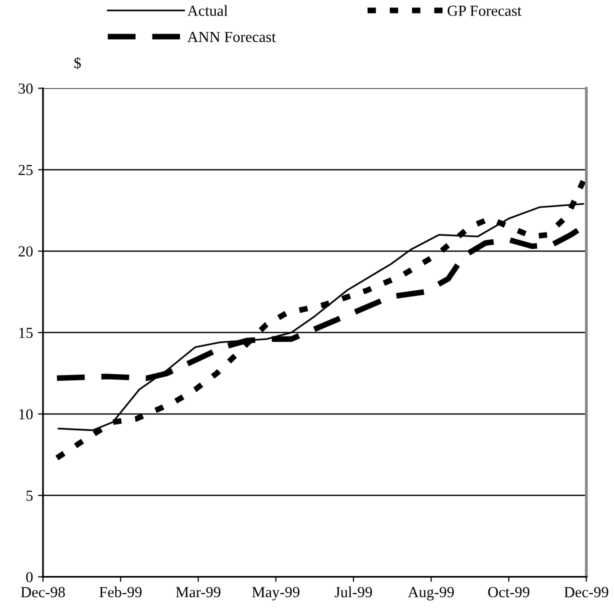  What do you see at coordinates (120, 592) in the screenshot?
I see `x-tick-label: Feb-99` at bounding box center [120, 592].